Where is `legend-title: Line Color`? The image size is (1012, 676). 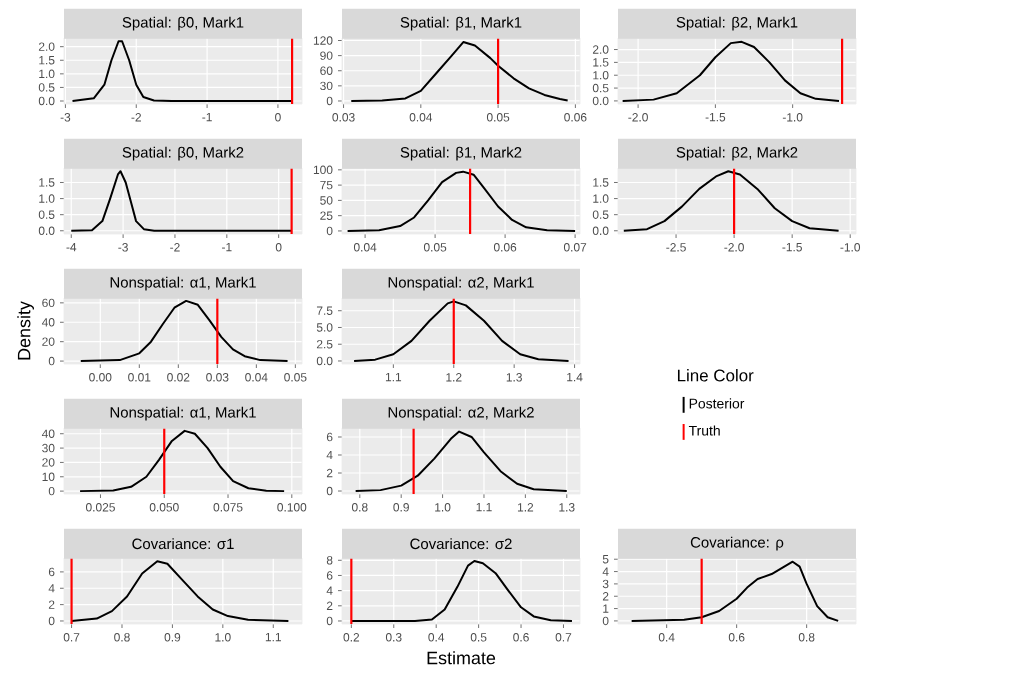 legend-title: Line Color is located at coordinates (715, 375).